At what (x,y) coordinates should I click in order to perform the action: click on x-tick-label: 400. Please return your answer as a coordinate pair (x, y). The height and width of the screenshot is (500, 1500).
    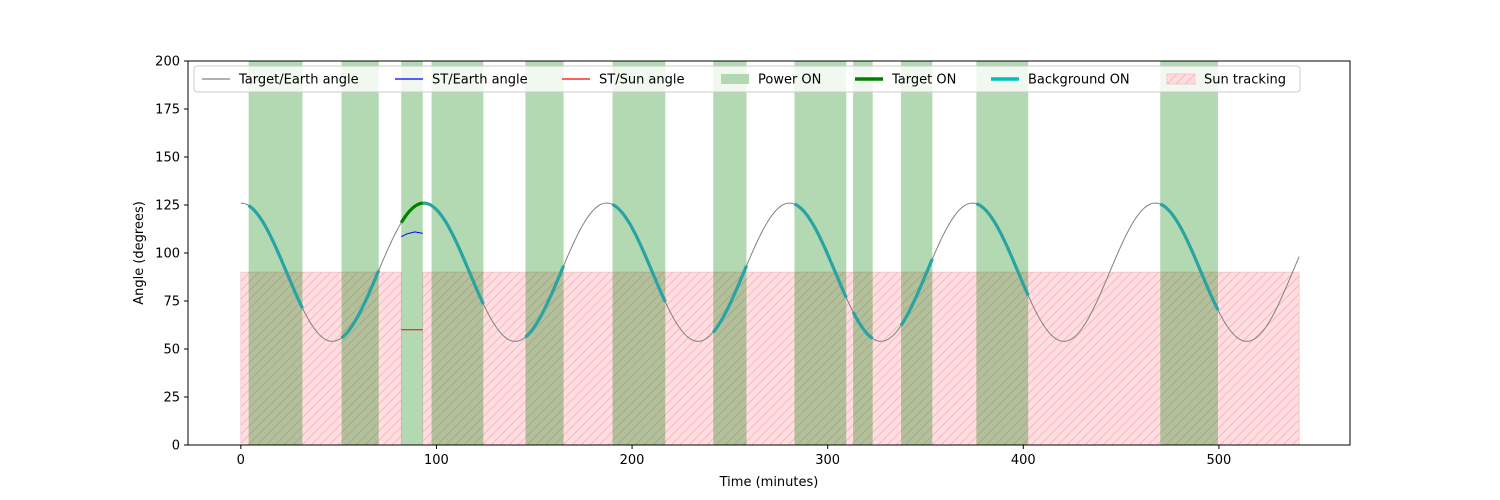
    Looking at the image, I should click on (1023, 460).